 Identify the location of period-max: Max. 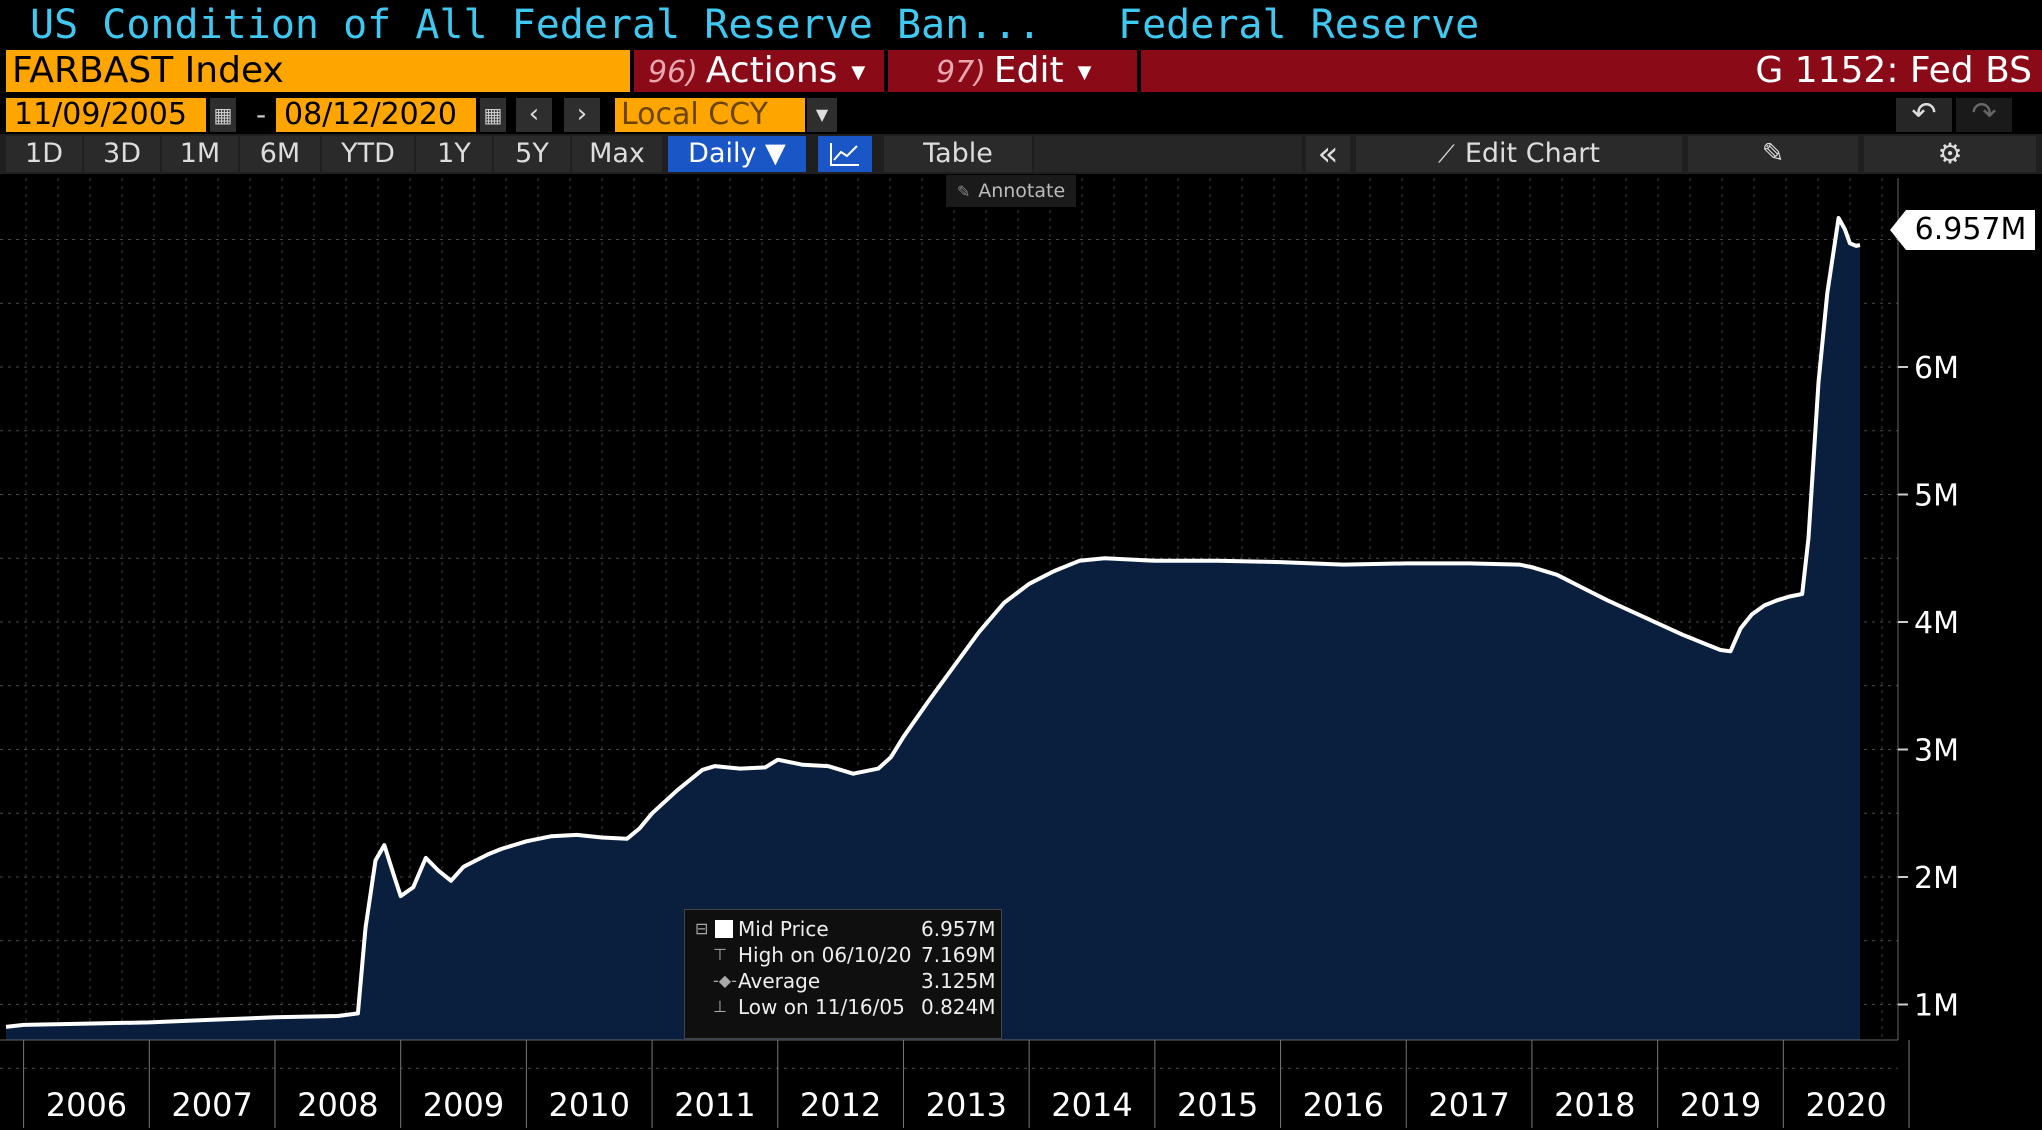
(617, 154).